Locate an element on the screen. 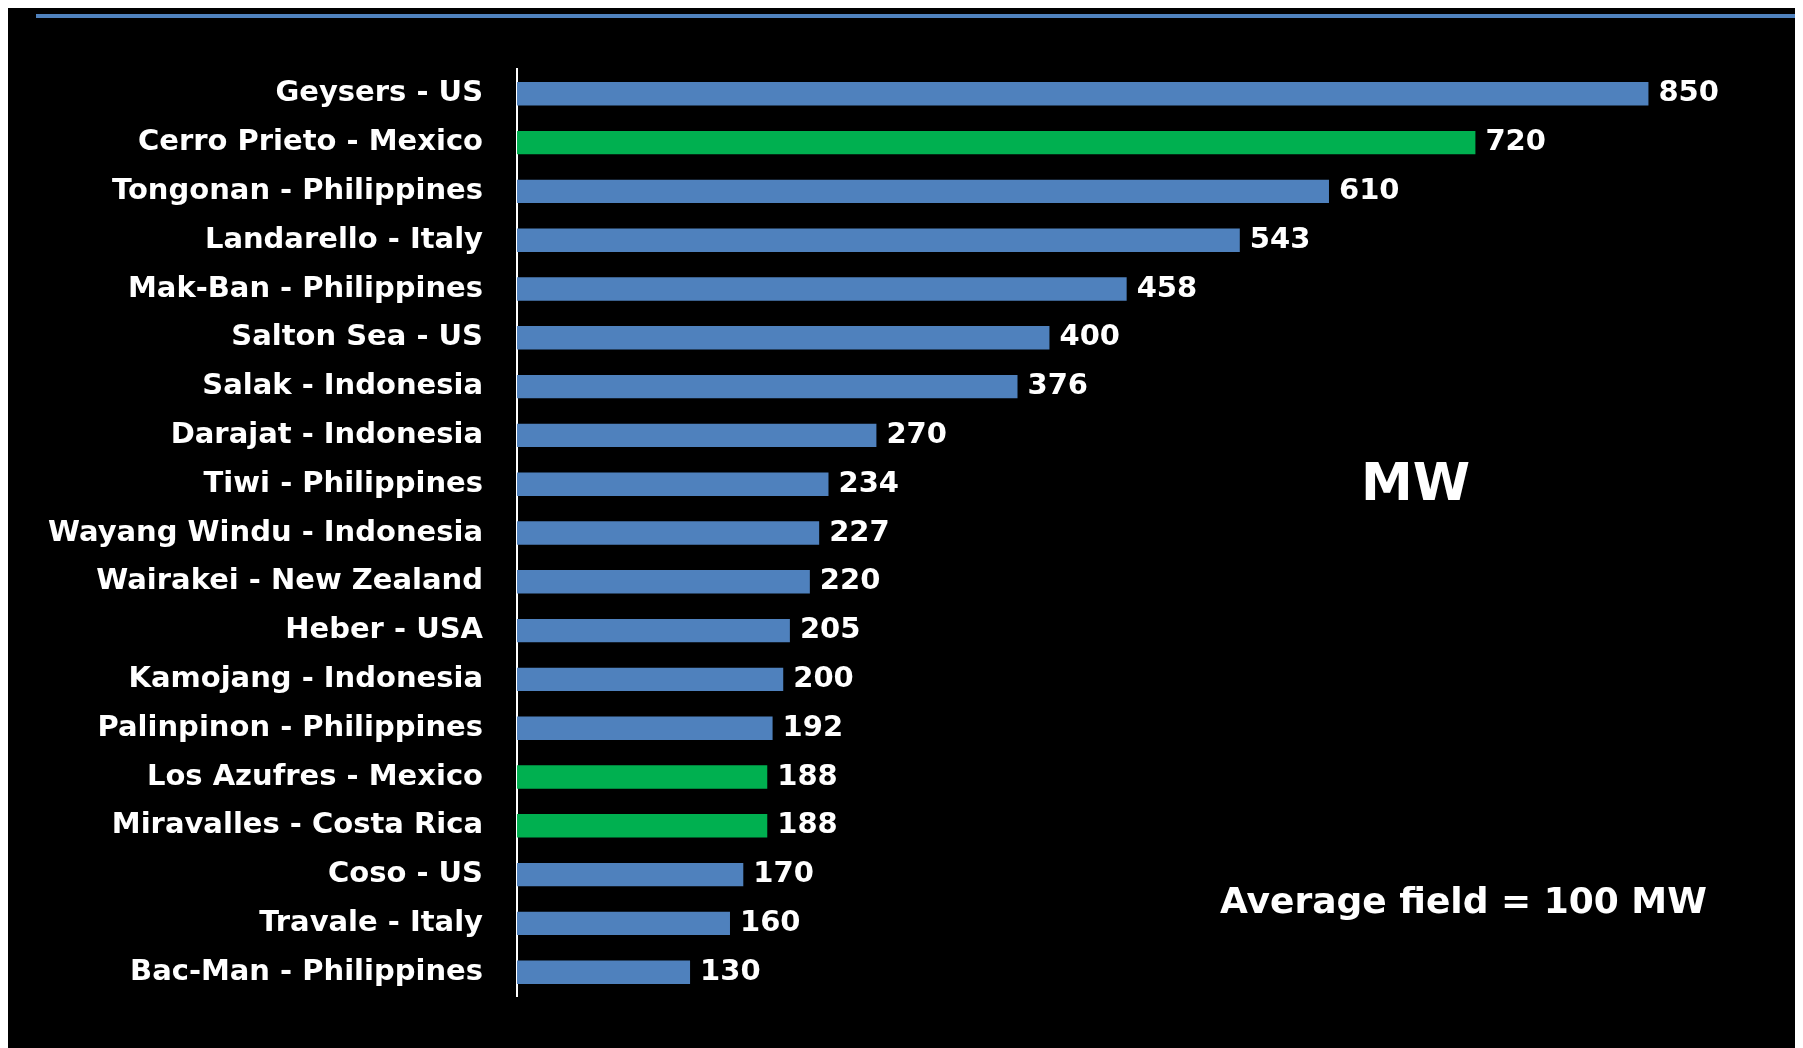 The width and height of the screenshot is (1803, 1048). data-label: 220 is located at coordinates (850, 579).